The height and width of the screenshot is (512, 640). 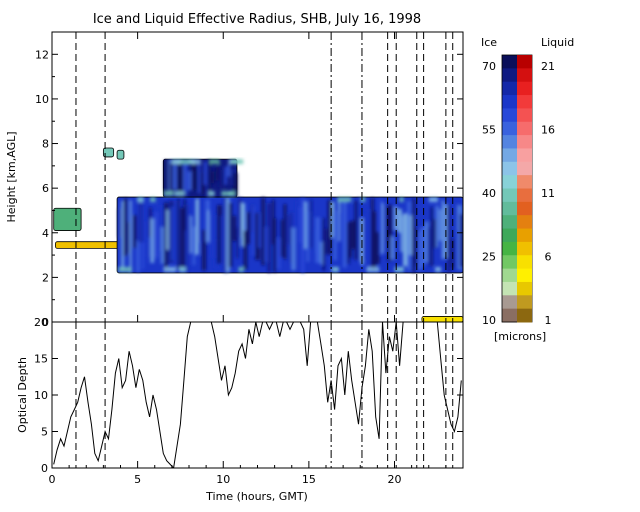 I want to click on height-tick-label: 10, so click(x=42, y=99).